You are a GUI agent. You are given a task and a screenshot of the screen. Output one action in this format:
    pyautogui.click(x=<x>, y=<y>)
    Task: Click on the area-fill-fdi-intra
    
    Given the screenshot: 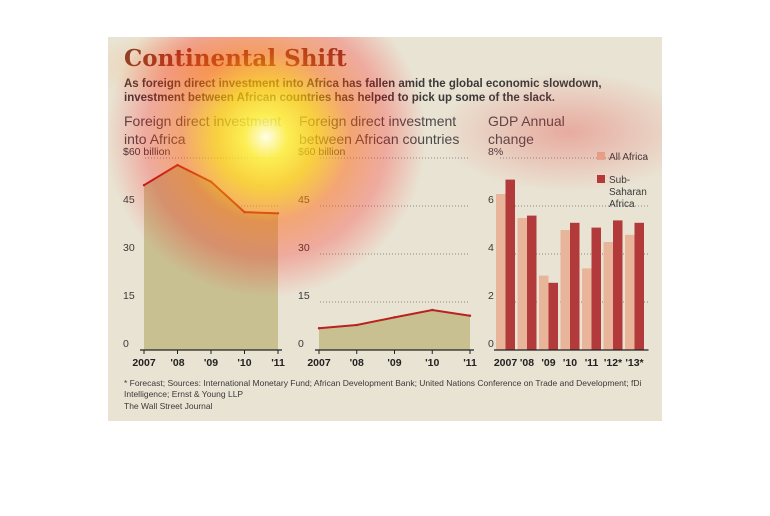 What is the action you would take?
    pyautogui.click(x=394, y=330)
    